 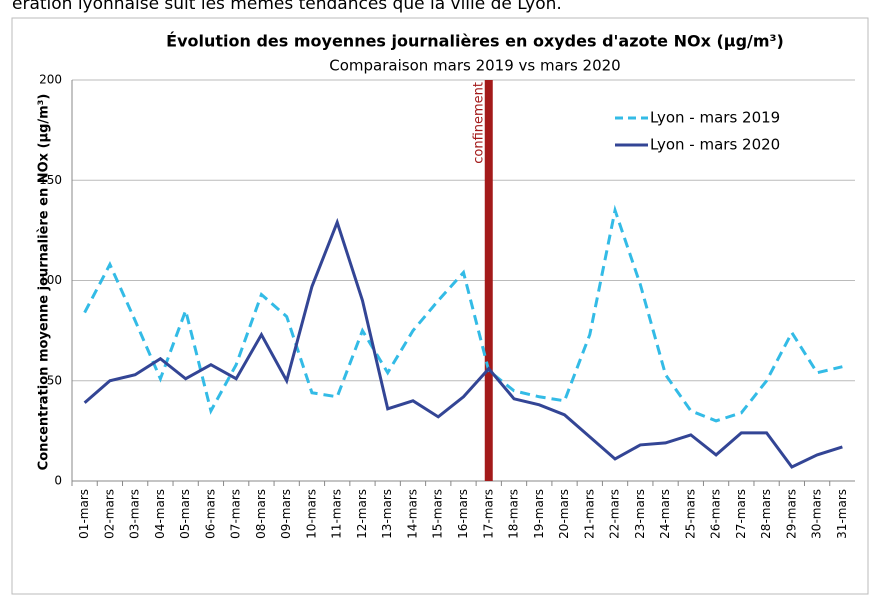 I want to click on x-tick-label: 31-mars, so click(x=842, y=514).